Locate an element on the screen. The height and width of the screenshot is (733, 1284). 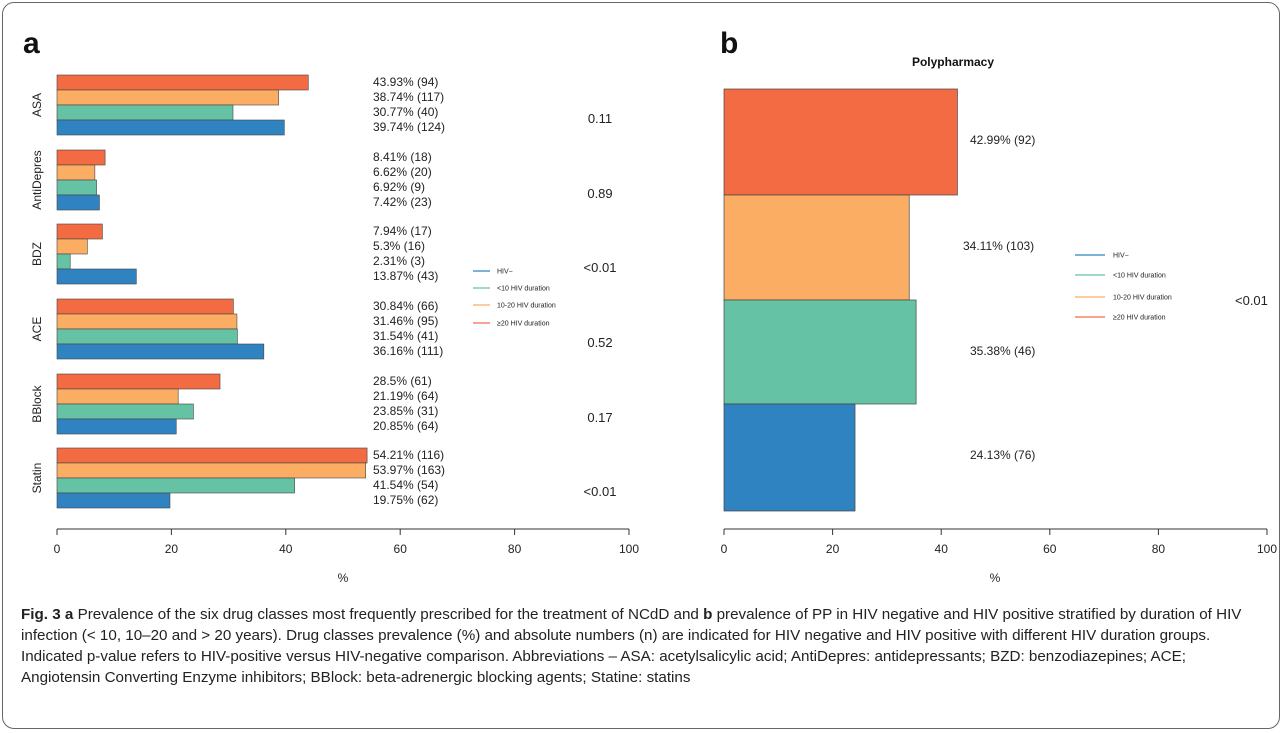
bar-label-bdz-2: 2.31% (3) is located at coordinates (399, 261).